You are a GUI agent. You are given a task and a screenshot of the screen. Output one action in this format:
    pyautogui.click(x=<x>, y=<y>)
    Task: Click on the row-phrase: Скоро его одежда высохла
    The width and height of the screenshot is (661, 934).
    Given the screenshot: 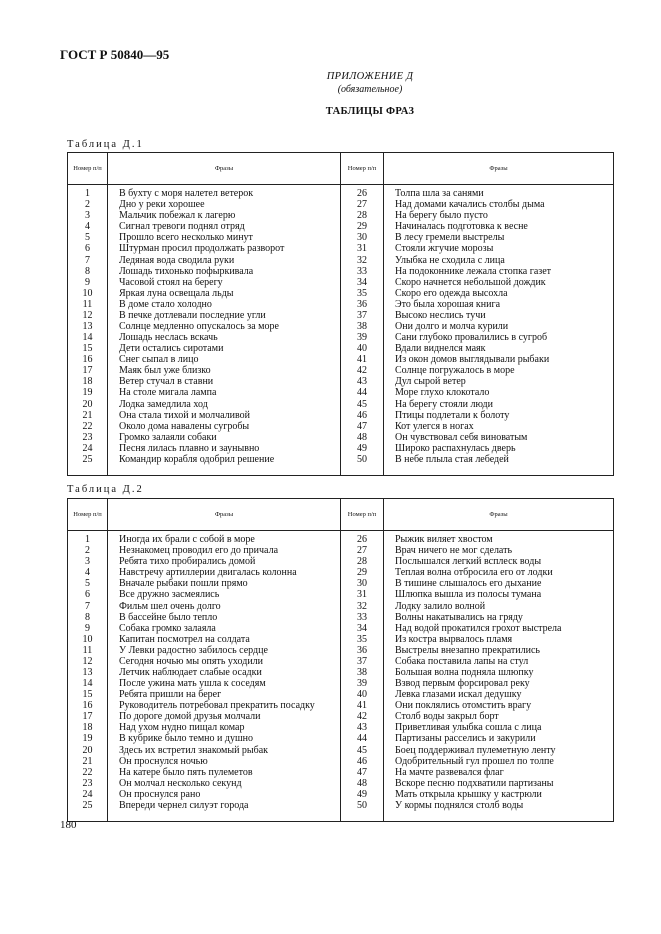 What is the action you would take?
    pyautogui.click(x=451, y=293)
    